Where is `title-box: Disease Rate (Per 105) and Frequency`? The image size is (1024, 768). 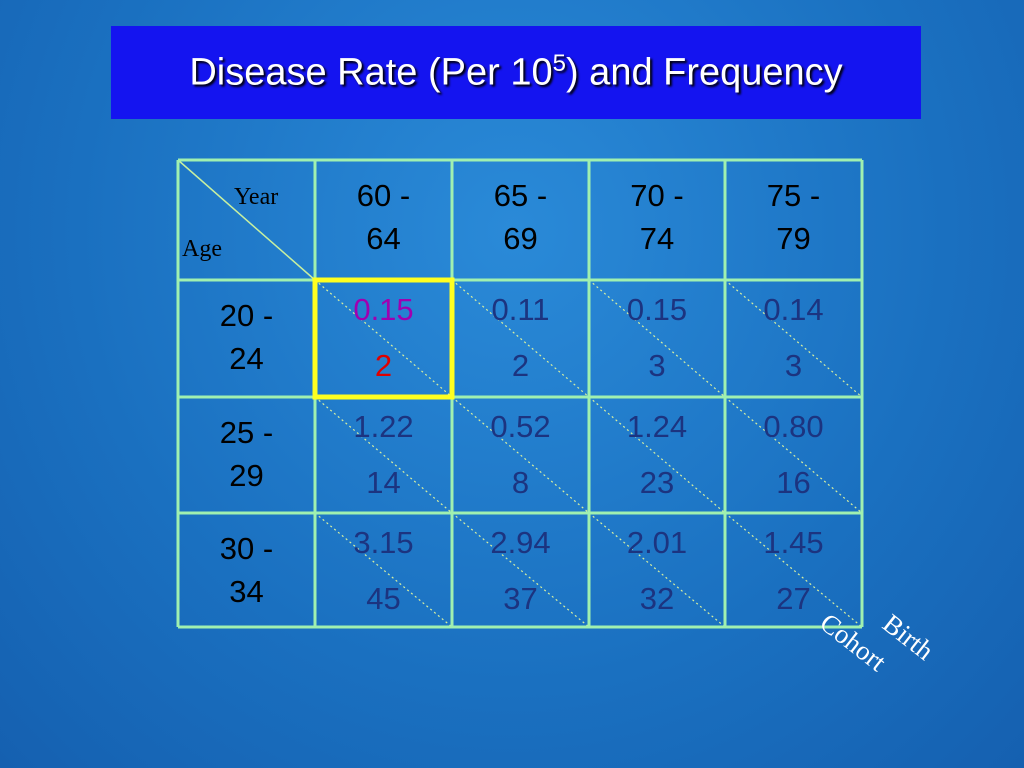
title-box: Disease Rate (Per 105) and Frequency is located at coordinates (516, 72).